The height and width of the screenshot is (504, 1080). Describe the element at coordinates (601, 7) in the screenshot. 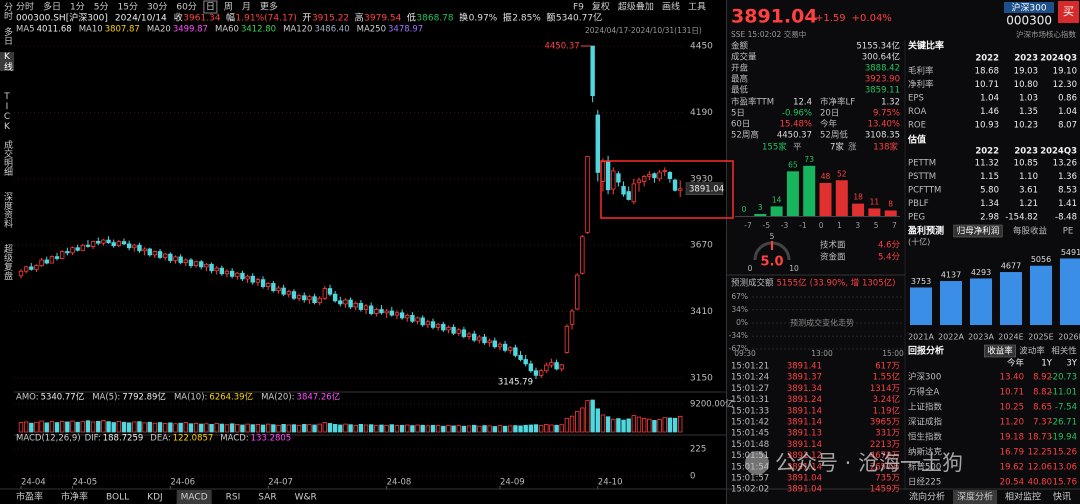

I see `tool-button: 复权` at that location.